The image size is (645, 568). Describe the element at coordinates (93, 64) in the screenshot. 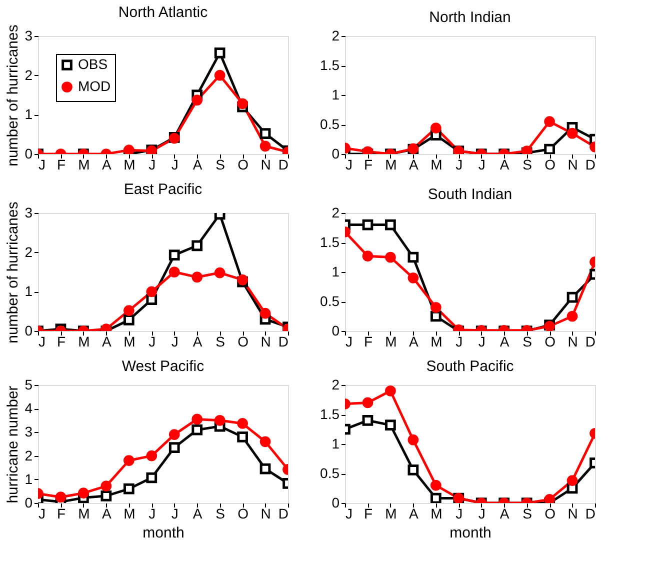

I see `legend-label: OBS` at that location.